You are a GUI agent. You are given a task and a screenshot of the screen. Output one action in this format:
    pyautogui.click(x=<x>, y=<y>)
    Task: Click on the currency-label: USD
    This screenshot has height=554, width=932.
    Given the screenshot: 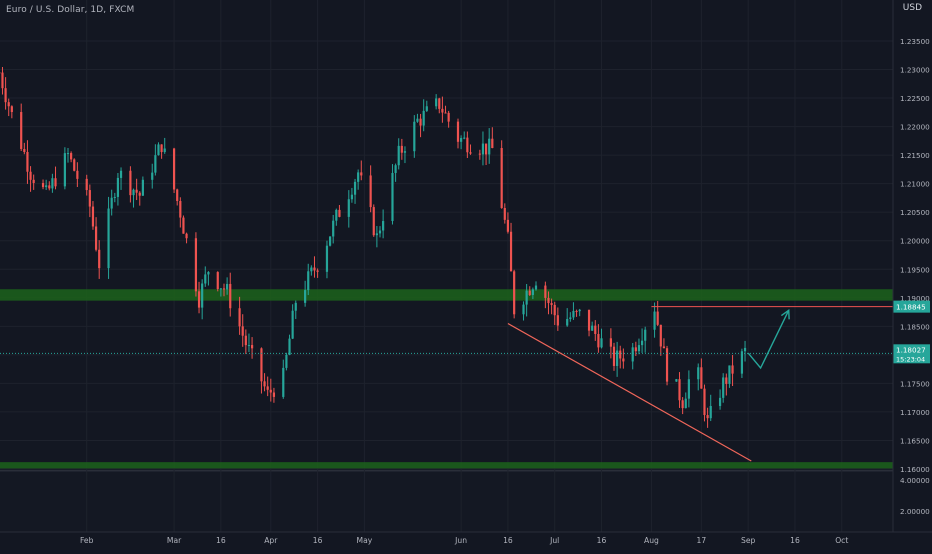 What is the action you would take?
    pyautogui.click(x=912, y=8)
    